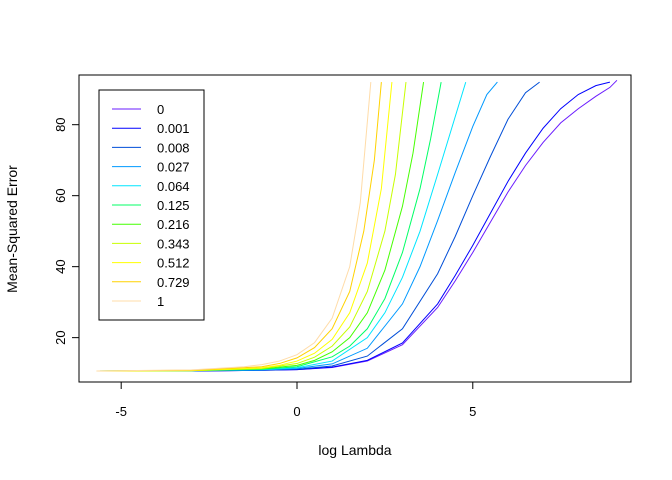  Describe the element at coordinates (121, 411) in the screenshot. I see `x-tick-label: -5` at that location.